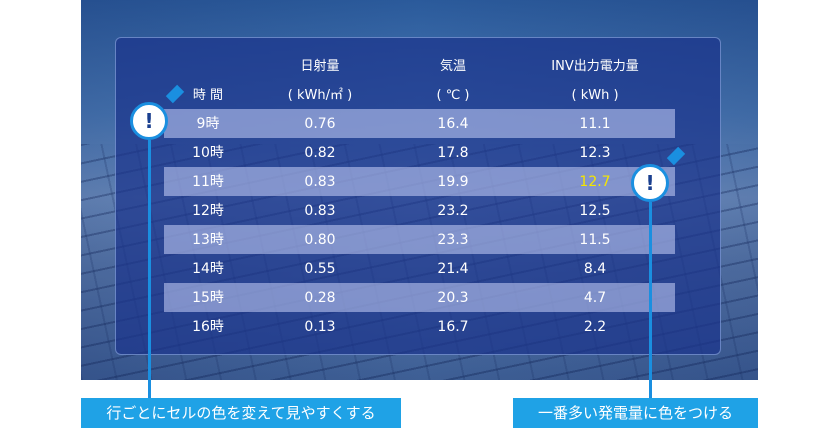  Describe the element at coordinates (635, 413) in the screenshot. I see `callout-max-output: 一番多い発電量に色をつける` at that location.